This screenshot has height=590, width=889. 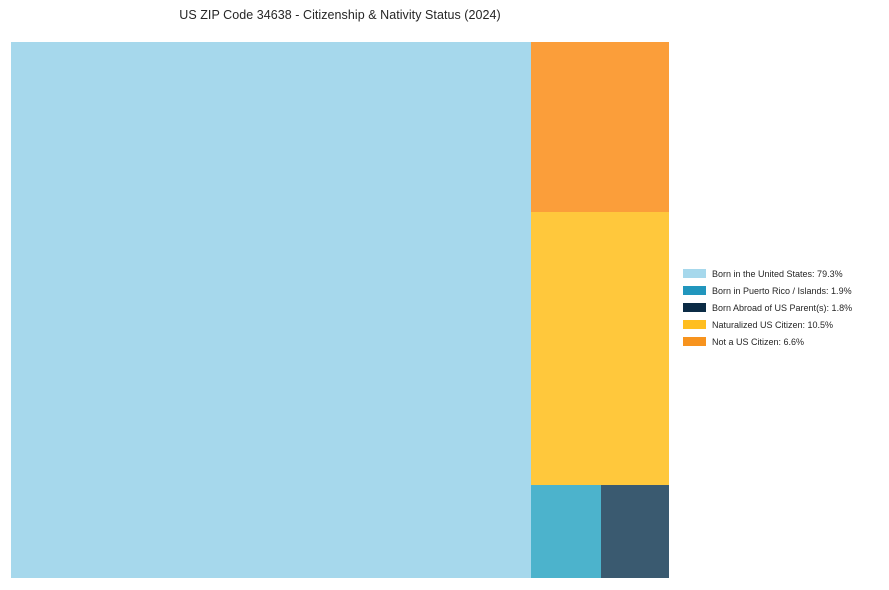 I want to click on legend-item-label: Naturalized US Citizen: 10.5%, so click(x=773, y=324).